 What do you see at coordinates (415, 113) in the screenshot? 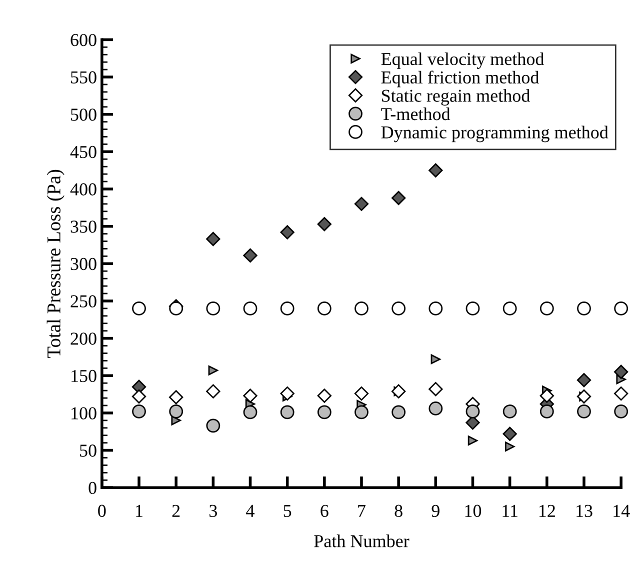
I see `legend-label: T-method` at bounding box center [415, 113].